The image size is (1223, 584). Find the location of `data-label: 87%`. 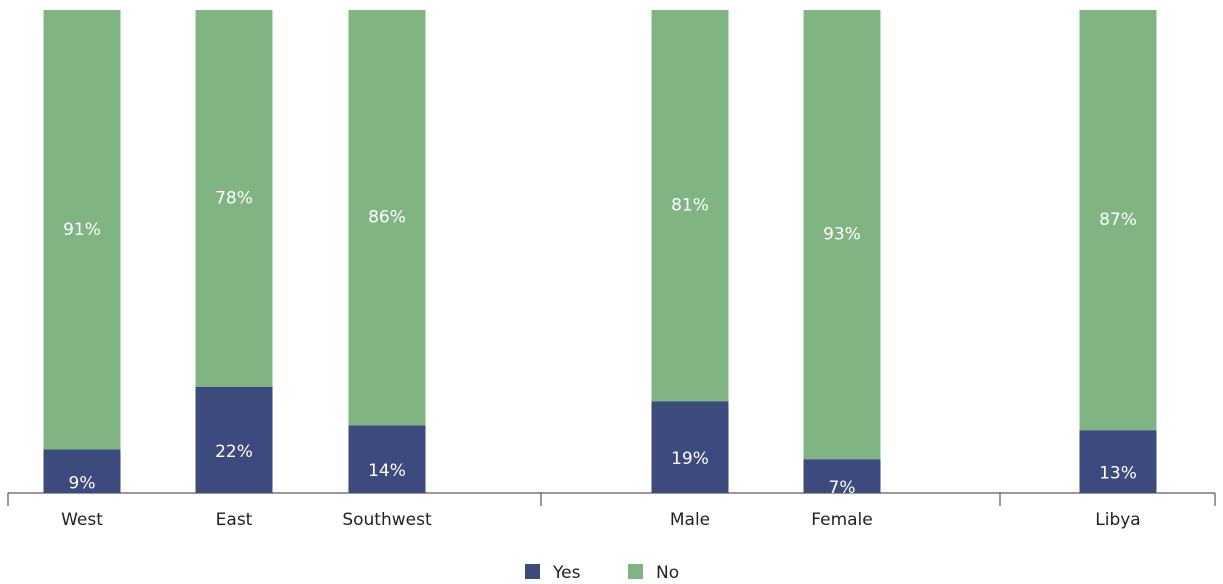

data-label: 87% is located at coordinates (1118, 220).